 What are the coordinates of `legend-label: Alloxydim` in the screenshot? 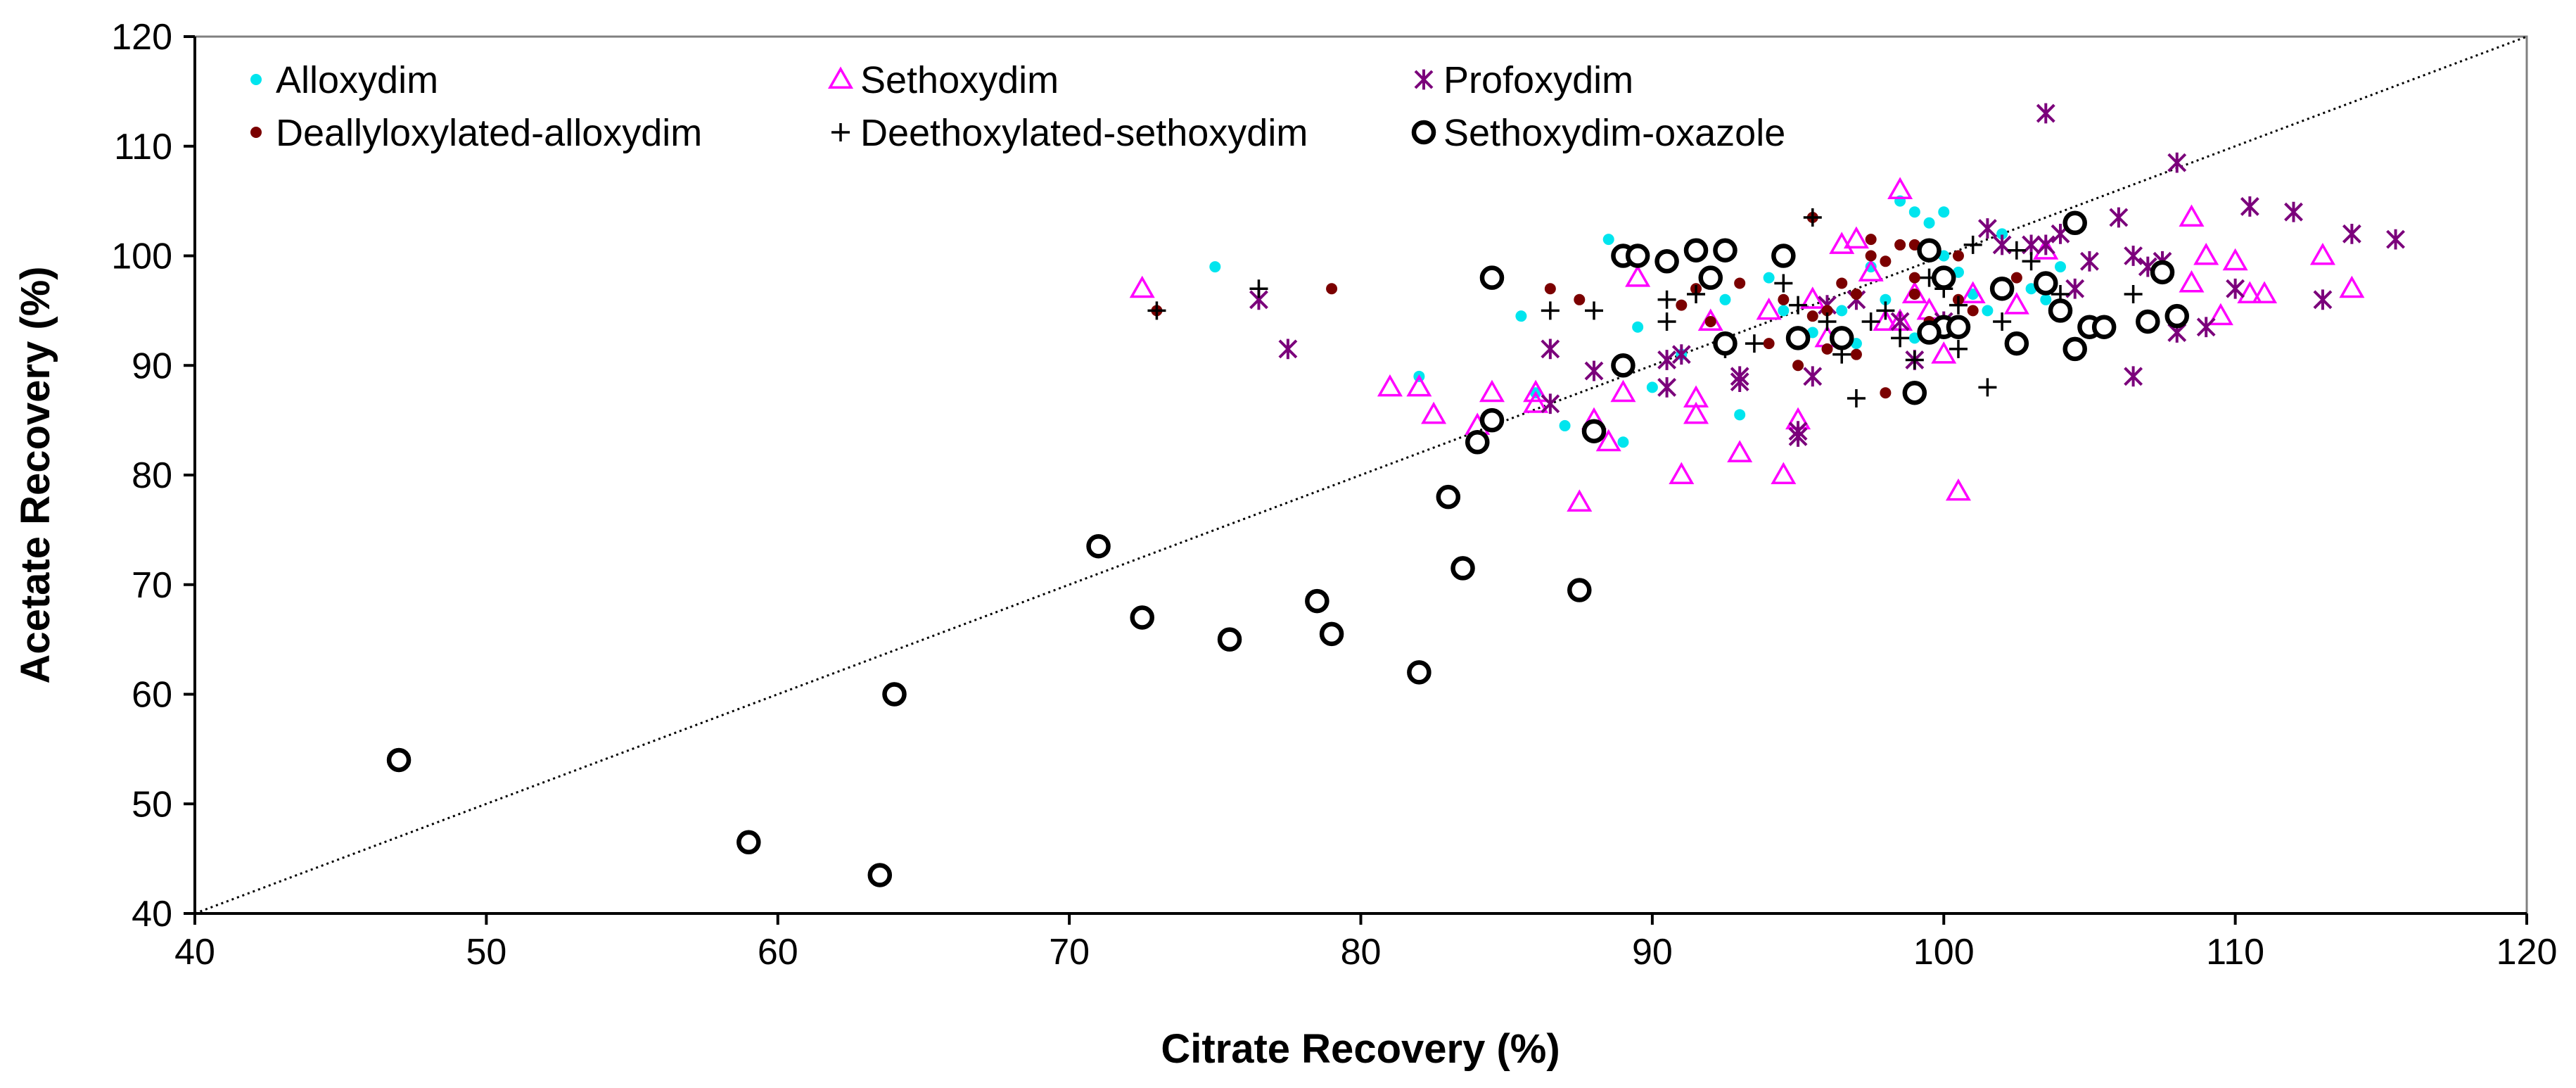 It's located at (357, 80).